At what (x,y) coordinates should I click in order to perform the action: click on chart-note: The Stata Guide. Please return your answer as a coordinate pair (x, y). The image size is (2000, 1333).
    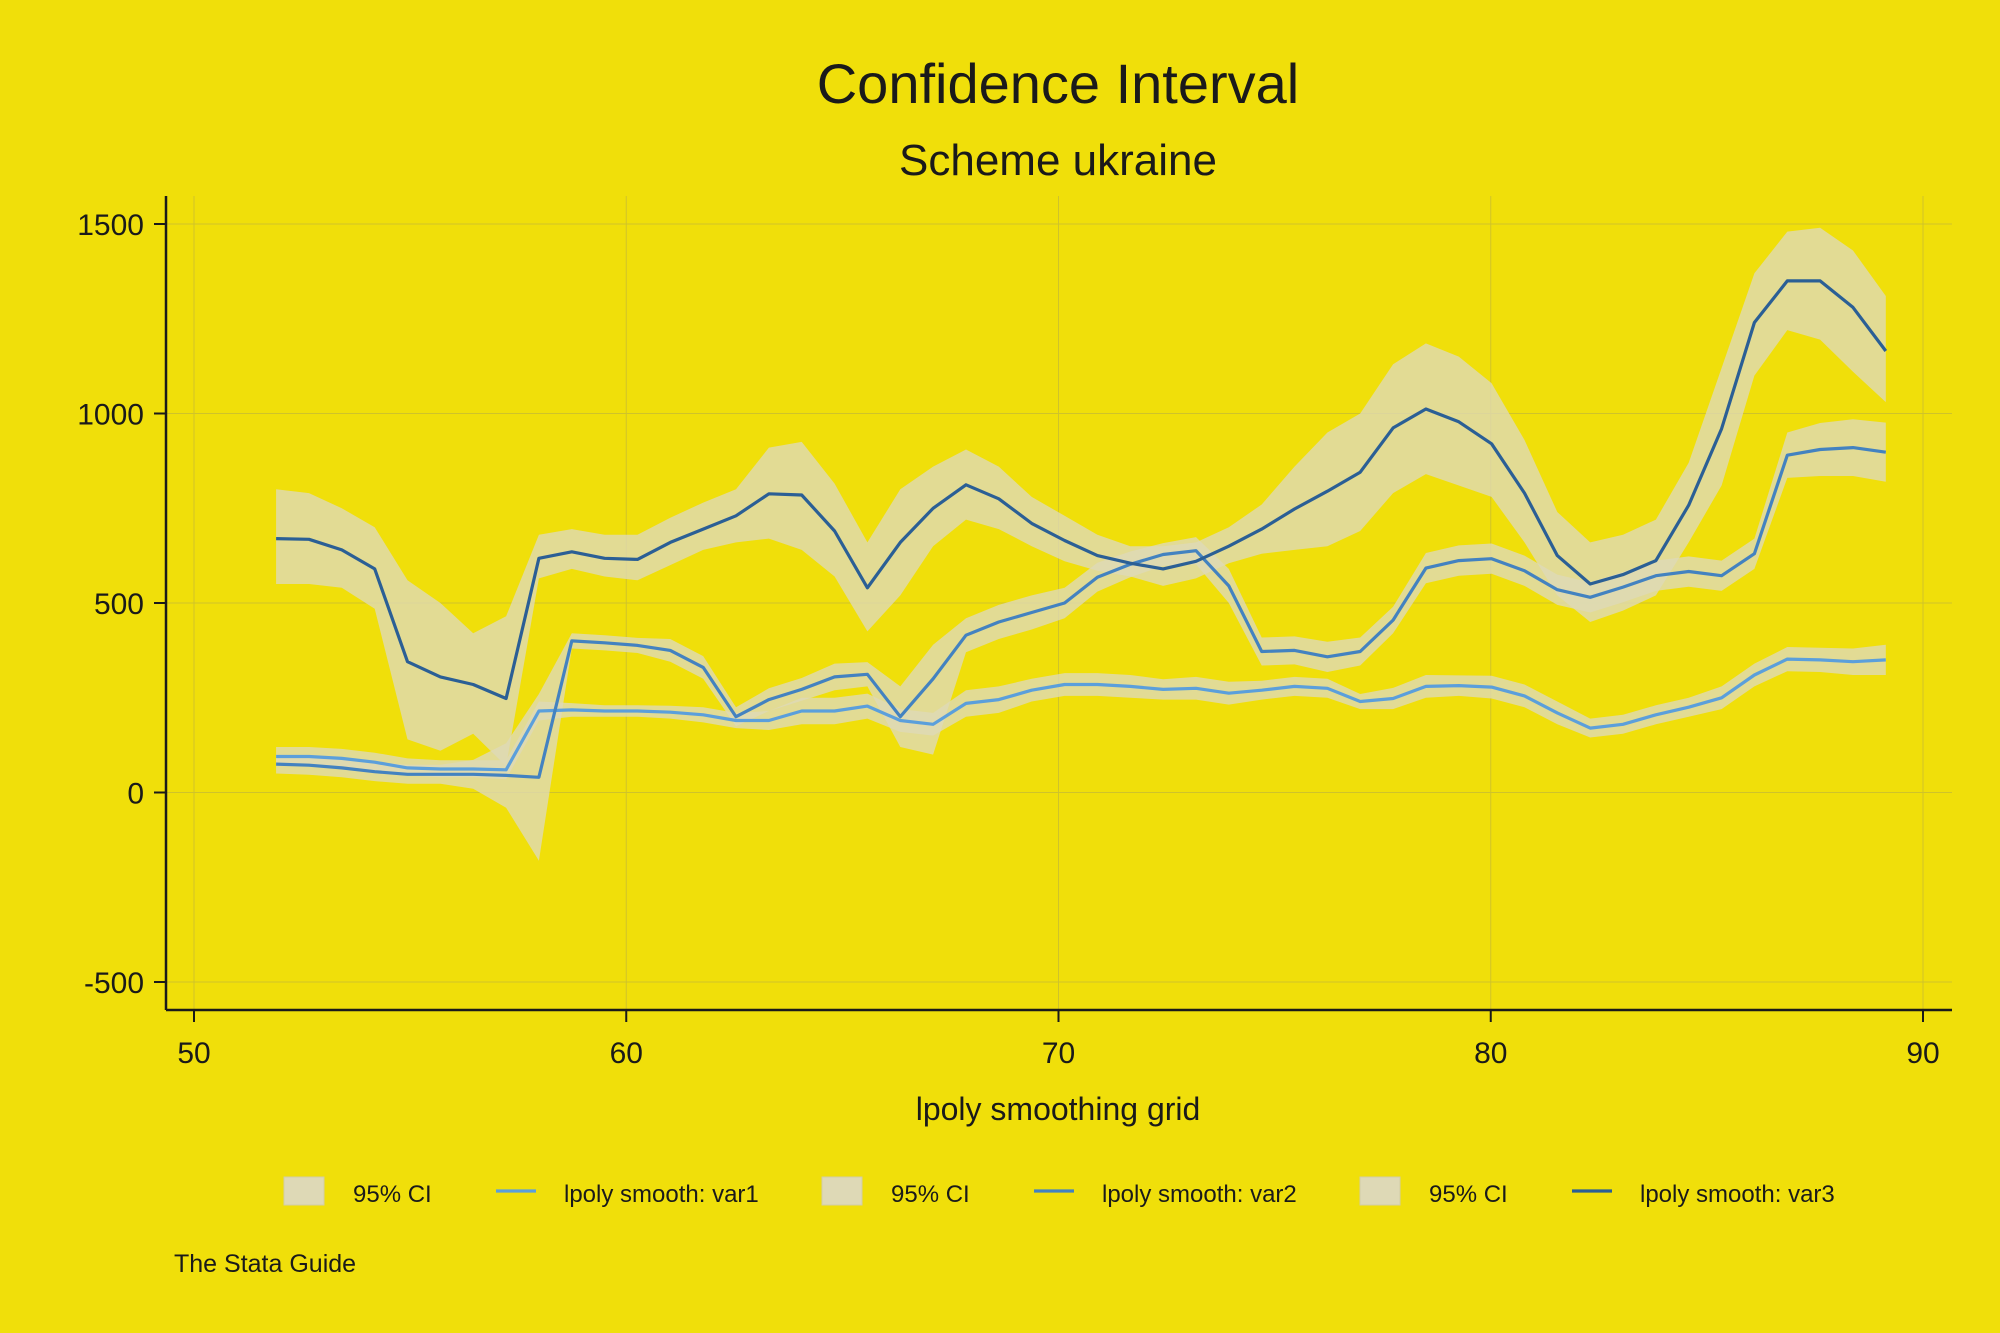
    Looking at the image, I should click on (265, 1264).